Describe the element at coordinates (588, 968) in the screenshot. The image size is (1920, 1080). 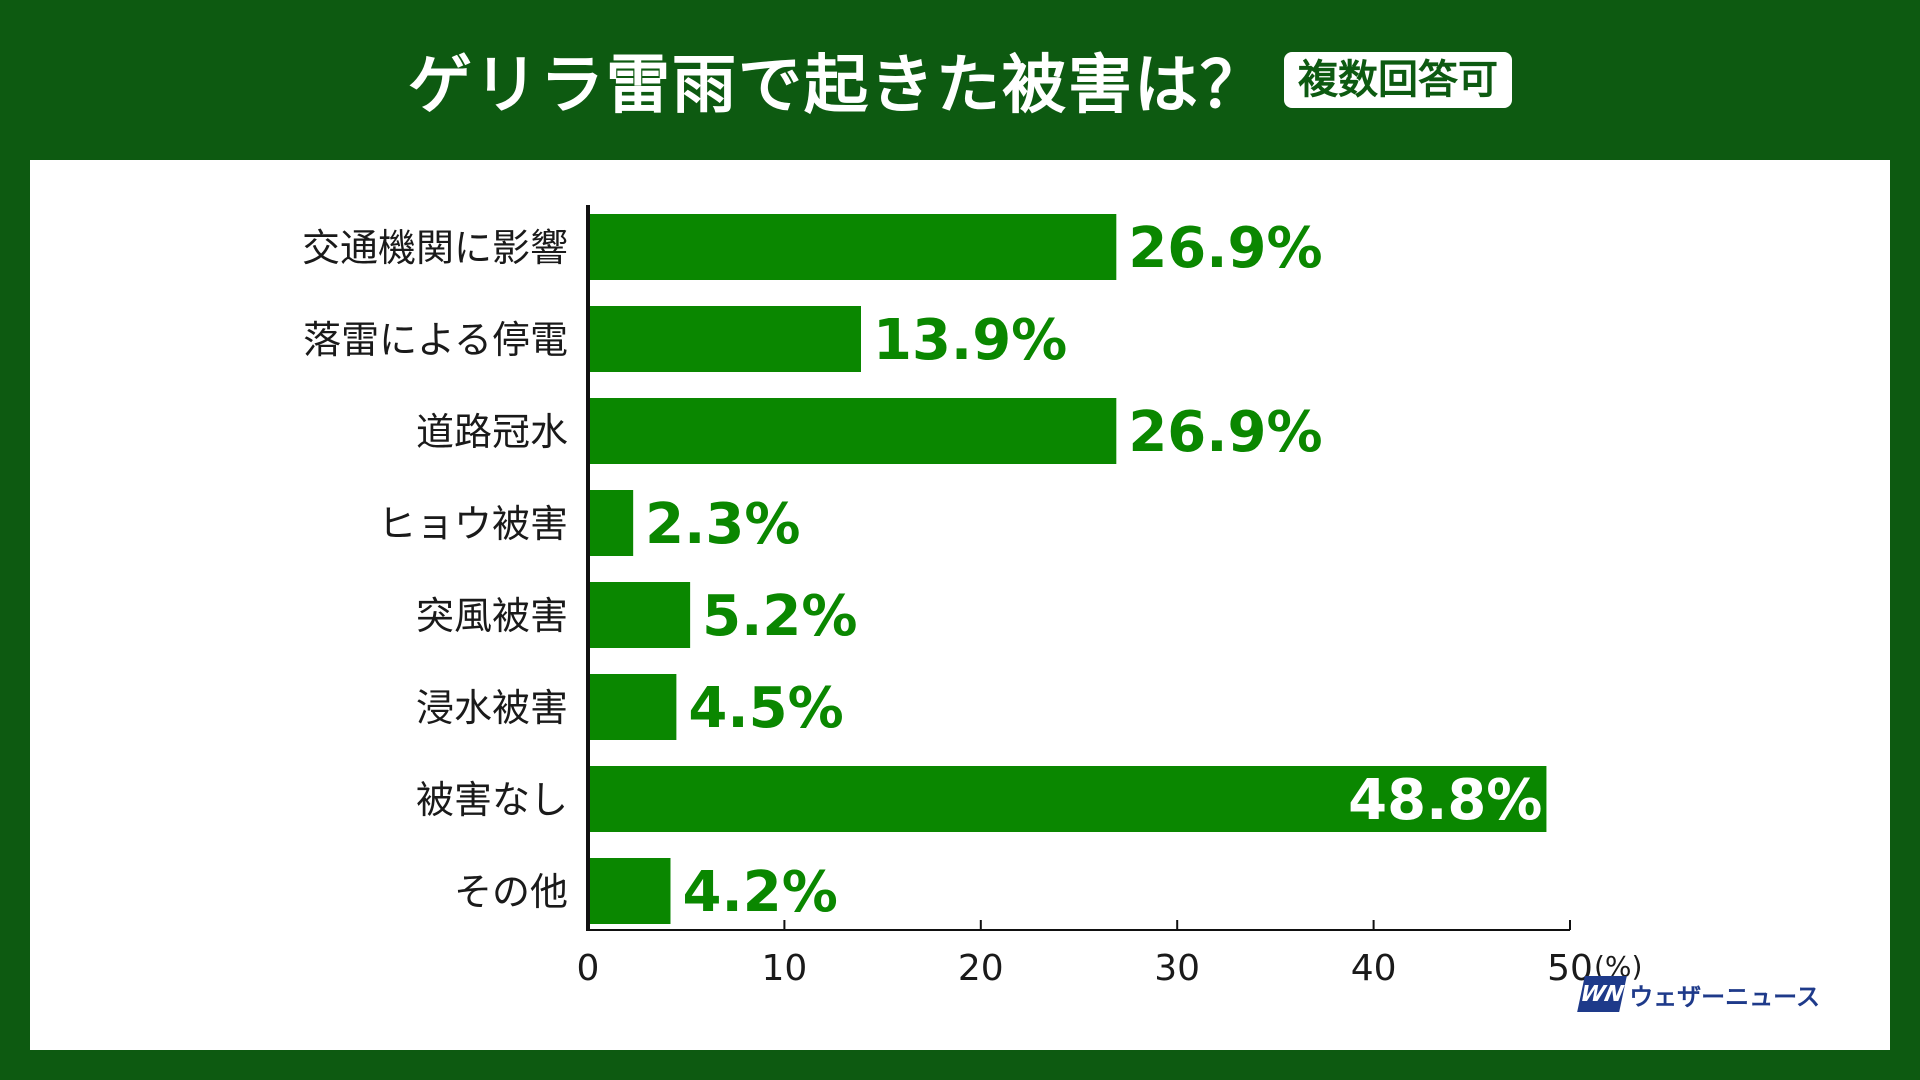
I see `x-tick-label-0: 0` at that location.